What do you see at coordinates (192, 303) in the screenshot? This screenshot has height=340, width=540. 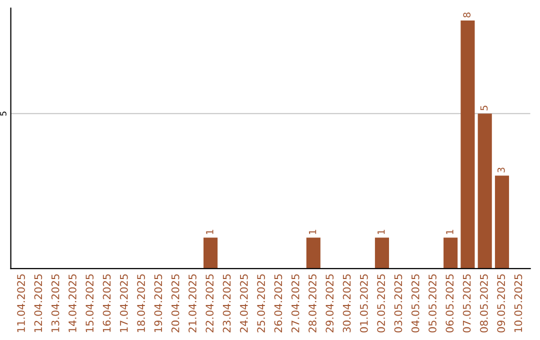 I see `x-tick-label: 21.04.2025` at bounding box center [192, 303].